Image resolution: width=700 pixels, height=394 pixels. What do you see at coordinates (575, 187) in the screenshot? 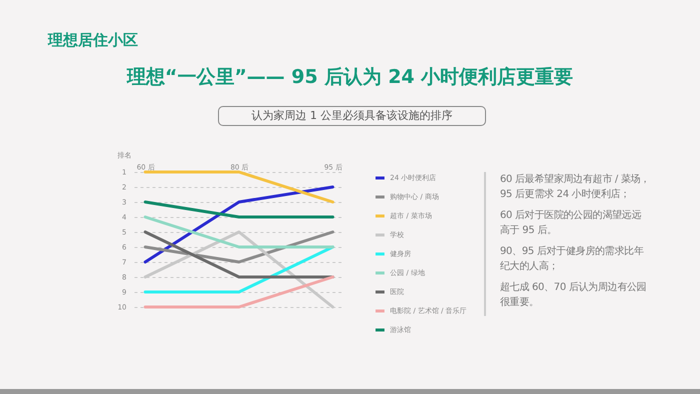
I see `text: 60 后最希望家周边有超市 / 菜场，95 后更需求 24 小时便利店；` at bounding box center [575, 187].